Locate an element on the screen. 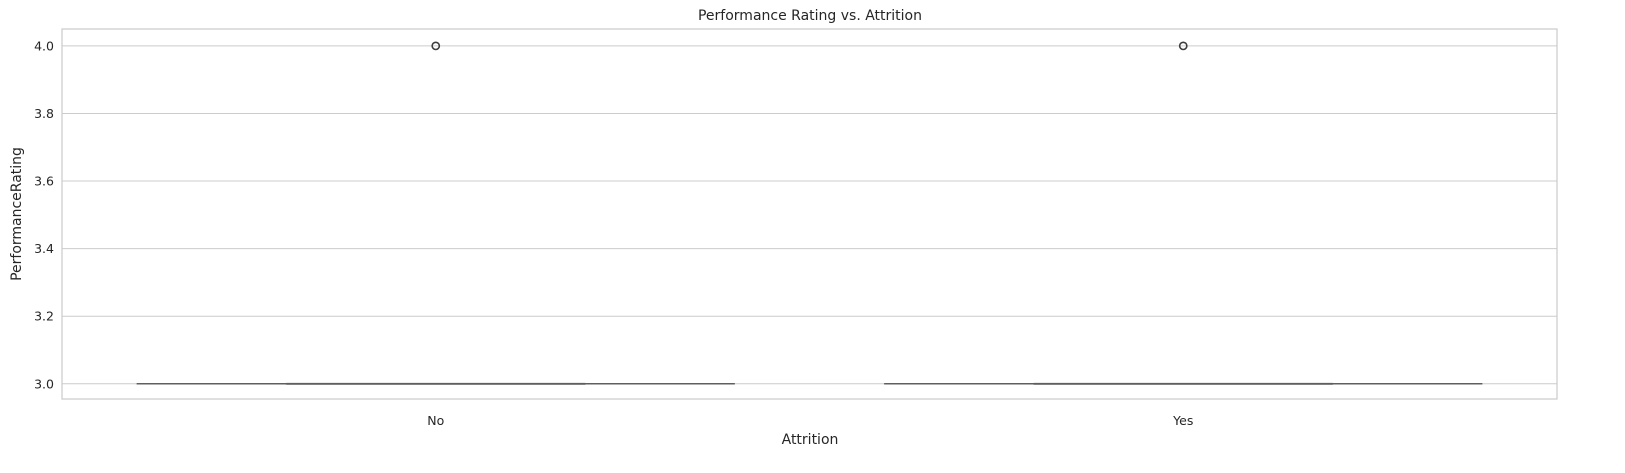 The width and height of the screenshot is (1625, 473). y-tick-label: 3.2 is located at coordinates (44, 316).